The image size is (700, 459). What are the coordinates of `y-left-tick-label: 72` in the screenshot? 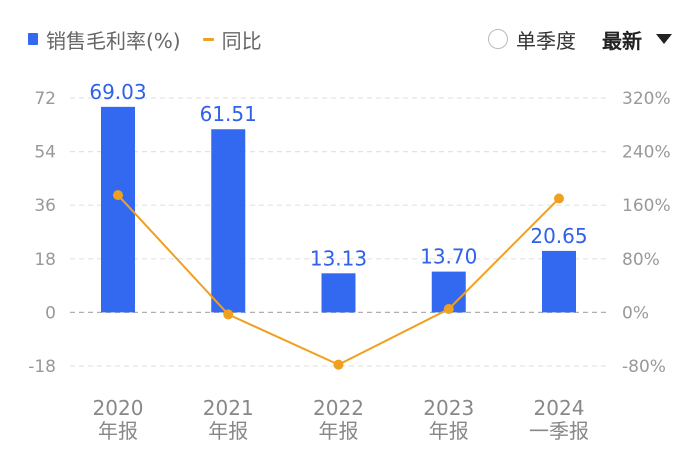 It's located at (45, 99).